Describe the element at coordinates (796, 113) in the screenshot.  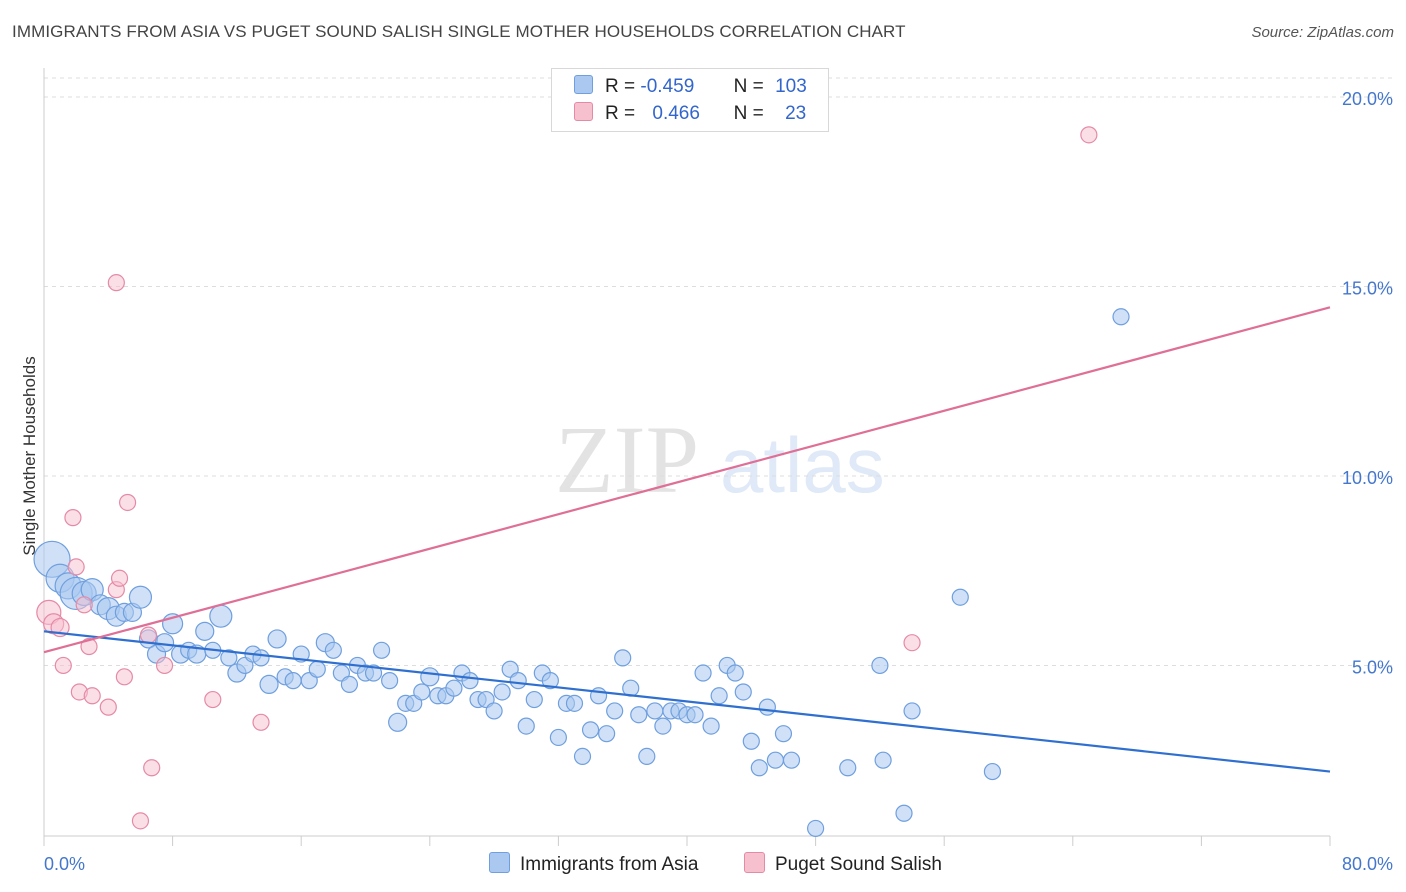
I see `legend-salish-n-value: 23` at that location.